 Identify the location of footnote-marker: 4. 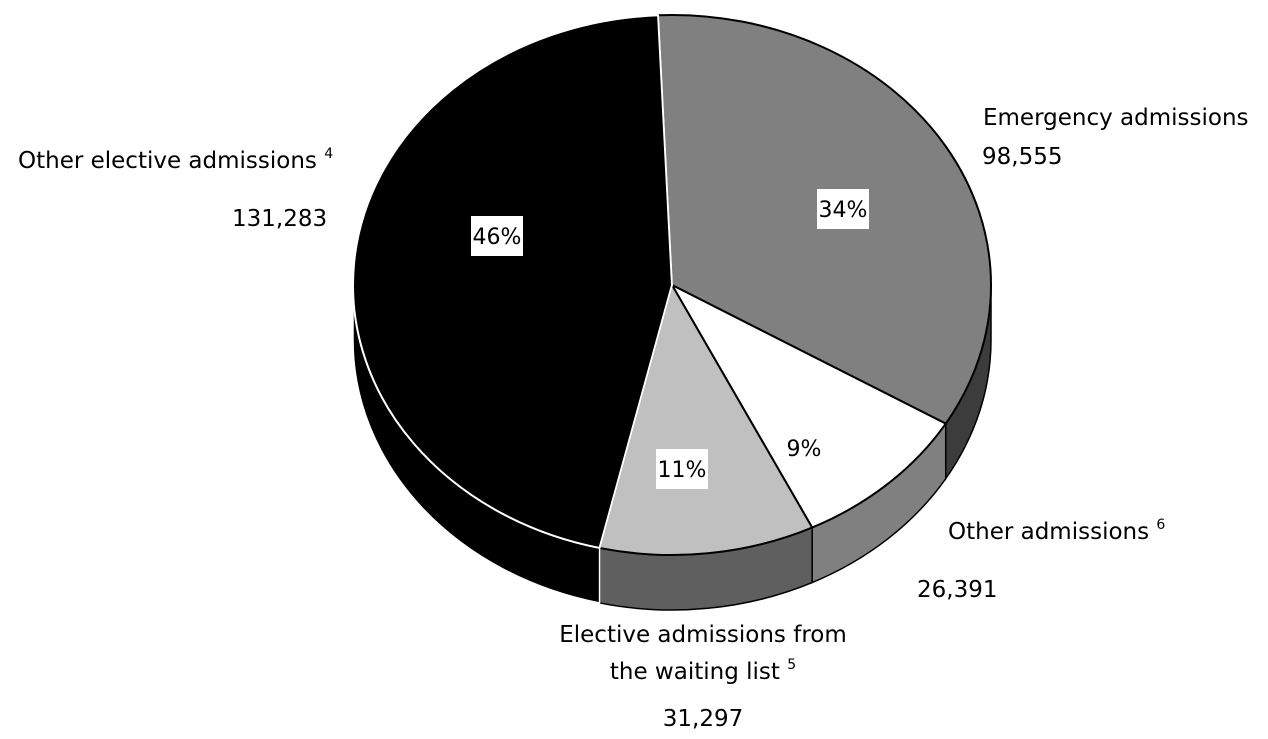
(329, 154).